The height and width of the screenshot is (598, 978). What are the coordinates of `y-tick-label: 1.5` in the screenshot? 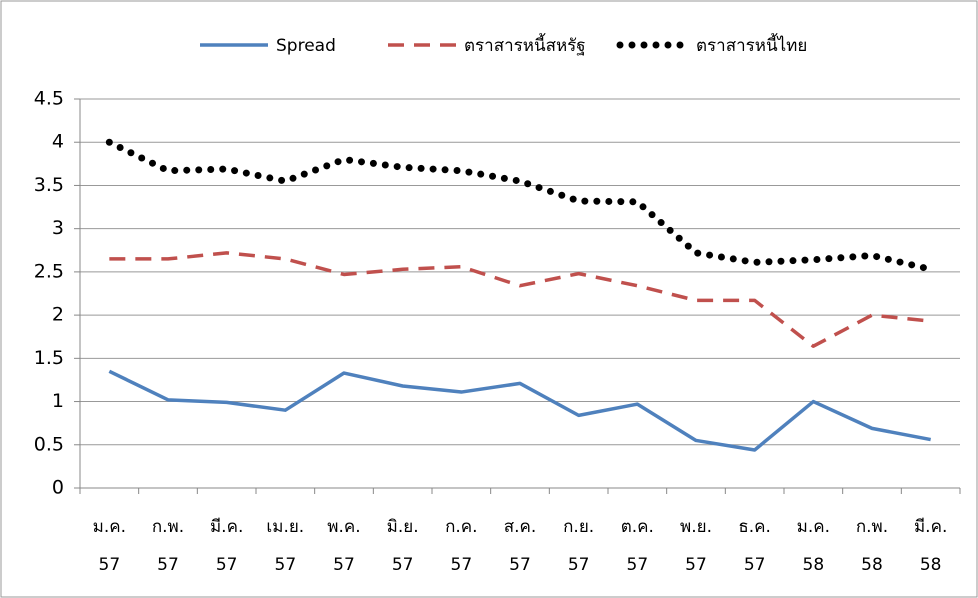 It's located at (49, 358).